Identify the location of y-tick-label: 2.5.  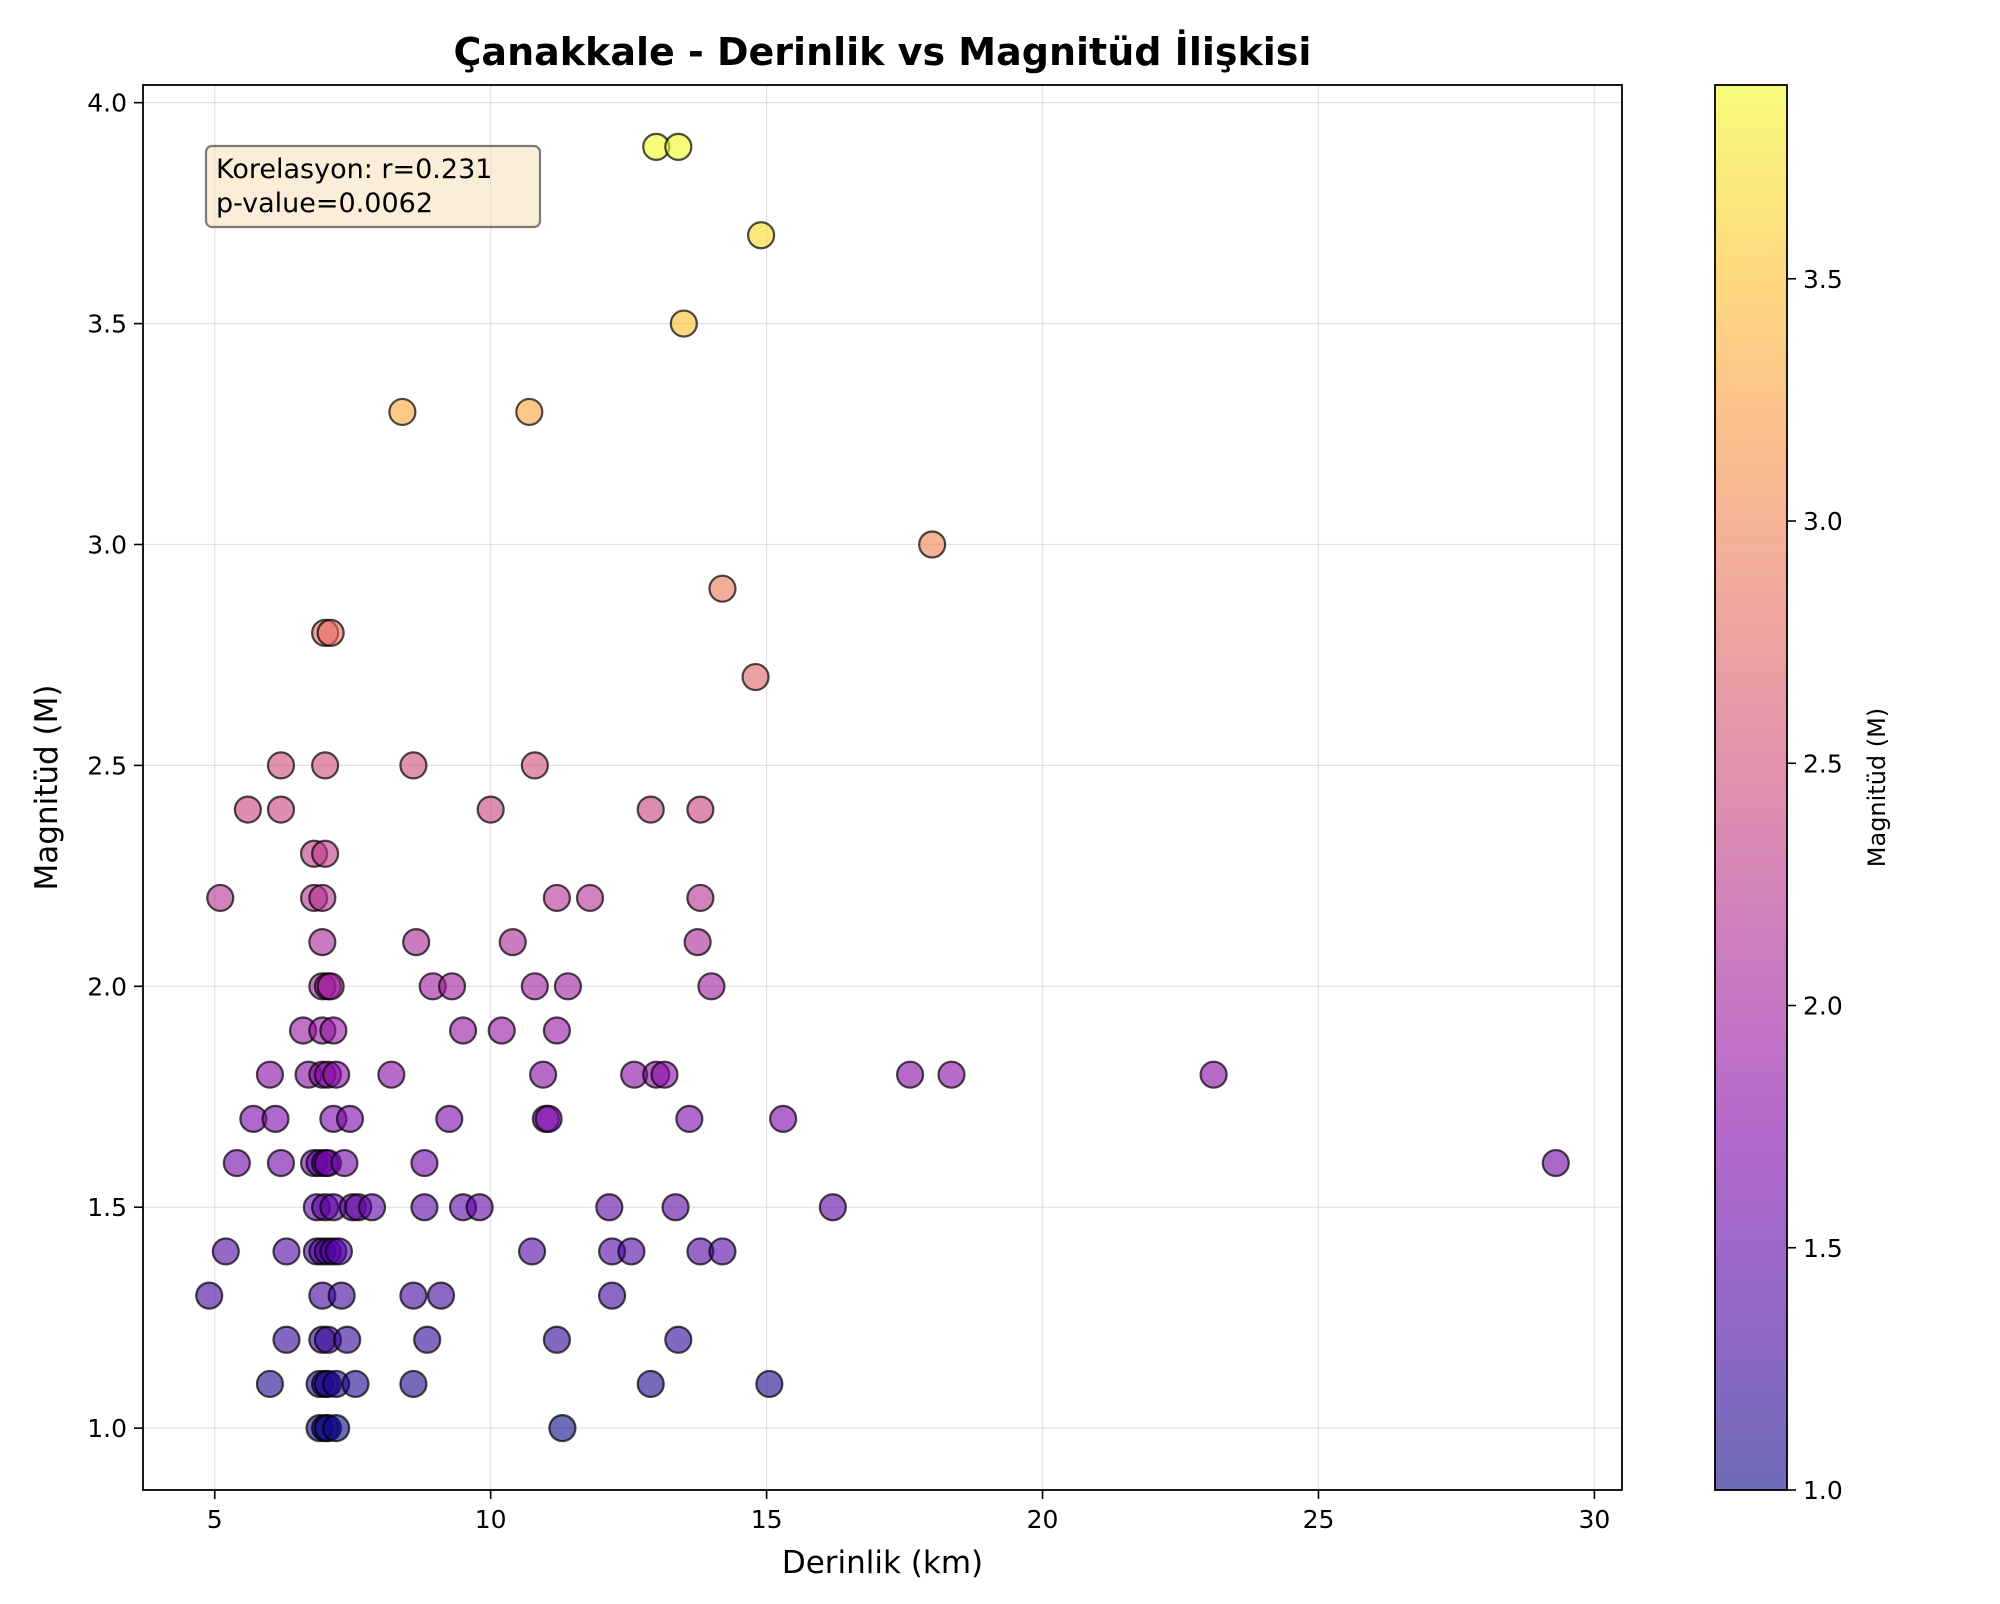
(107, 765).